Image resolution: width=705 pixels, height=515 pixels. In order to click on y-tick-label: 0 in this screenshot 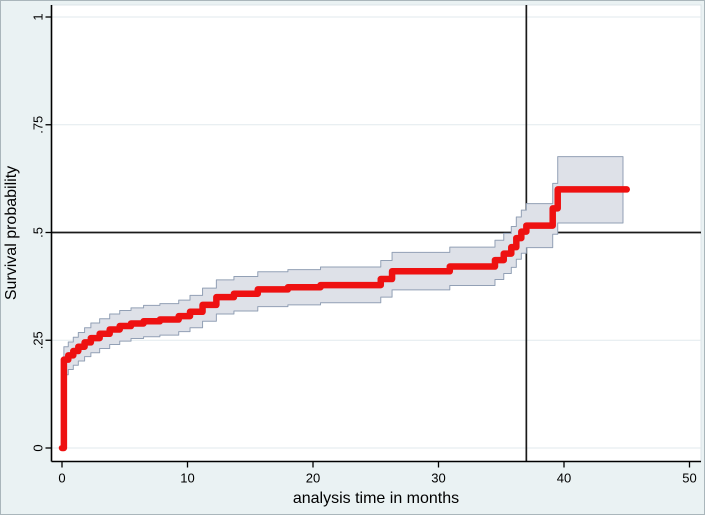, I will do `click(38, 447)`.